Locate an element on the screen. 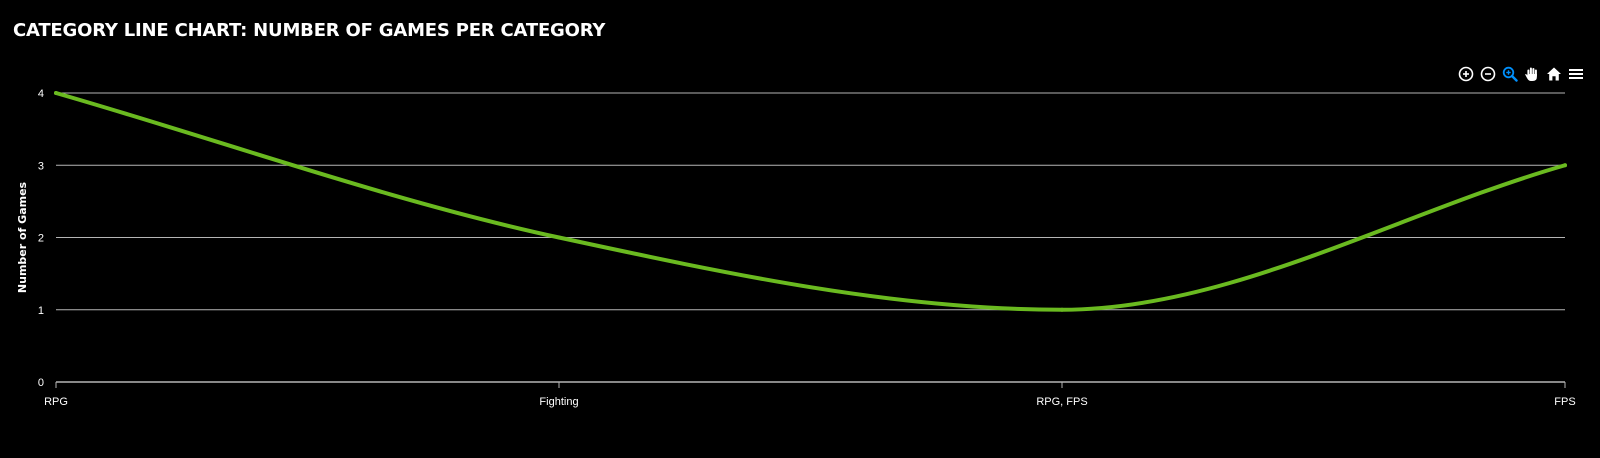 Image resolution: width=1600 pixels, height=458 pixels. zoom-out-button is located at coordinates (1488, 74).